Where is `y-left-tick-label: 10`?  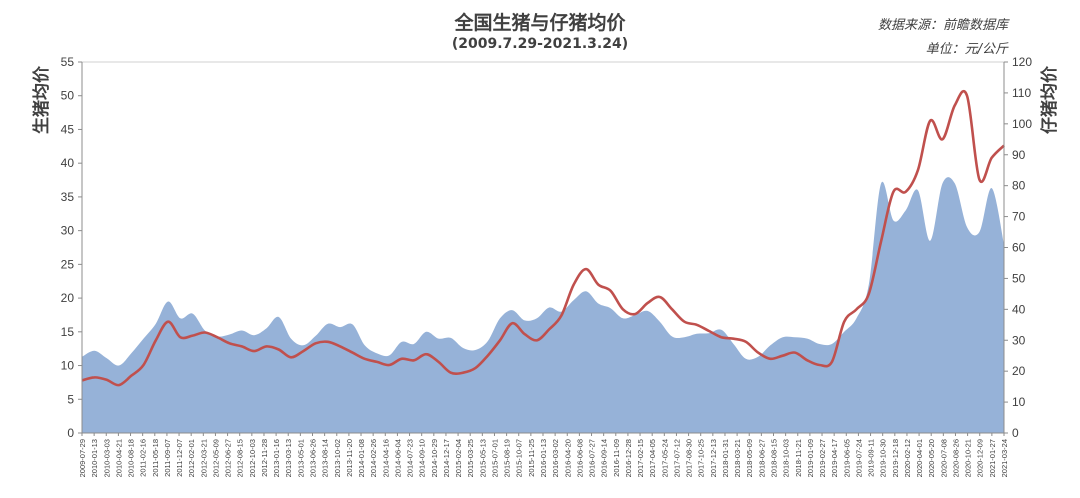 y-left-tick-label: 10 is located at coordinates (68, 366).